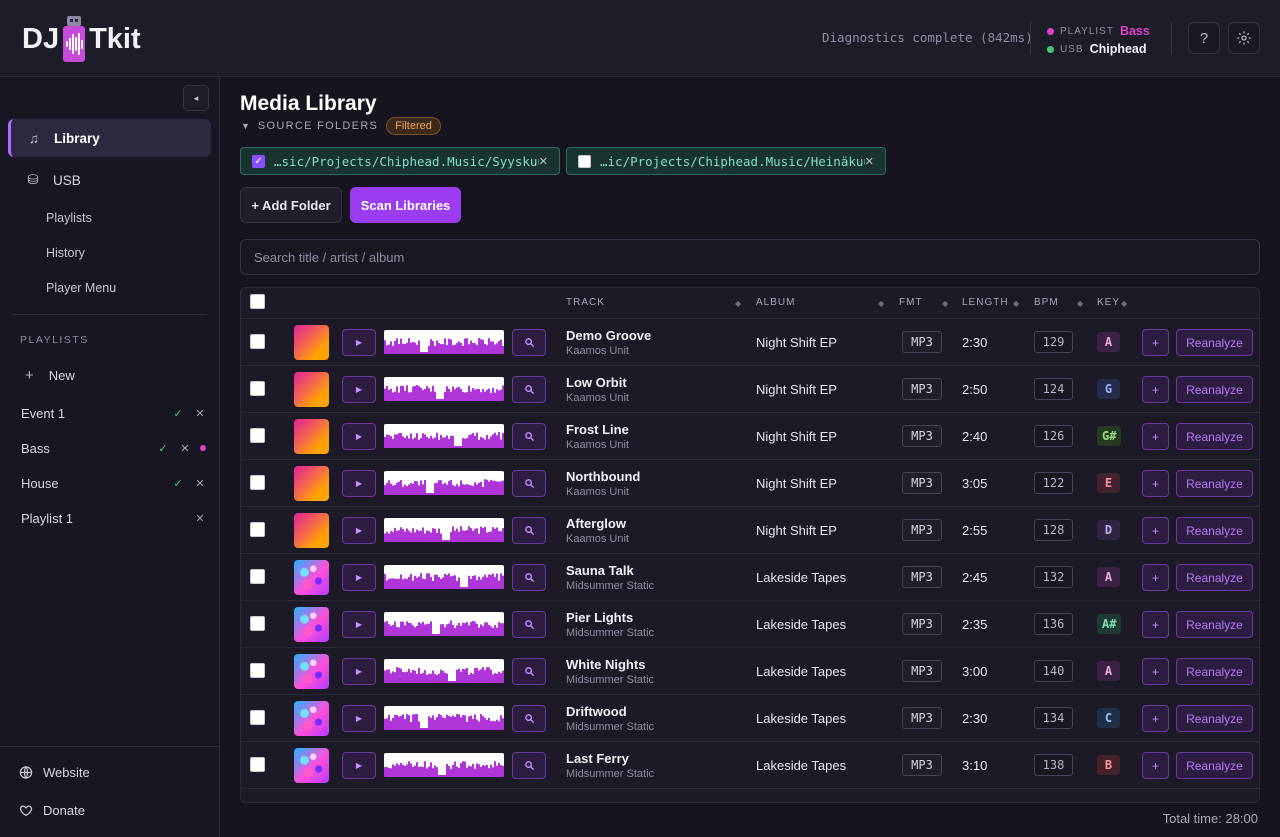  Describe the element at coordinates (911, 302) in the screenshot. I see `column-header-format: FMT` at that location.